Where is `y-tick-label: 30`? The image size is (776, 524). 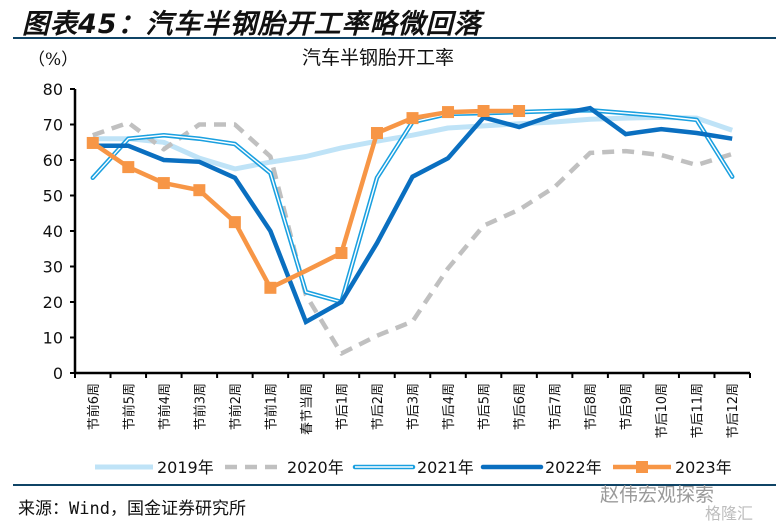 y-tick-label: 30 is located at coordinates (53, 267).